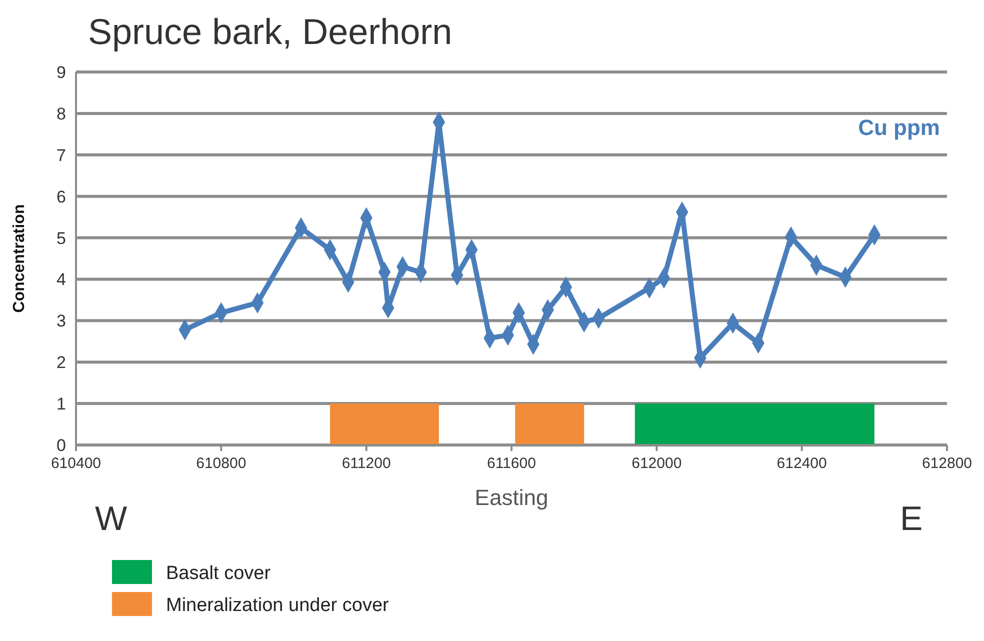 The height and width of the screenshot is (641, 984). What do you see at coordinates (221, 463) in the screenshot?
I see `x-tick-label: 610800` at bounding box center [221, 463].